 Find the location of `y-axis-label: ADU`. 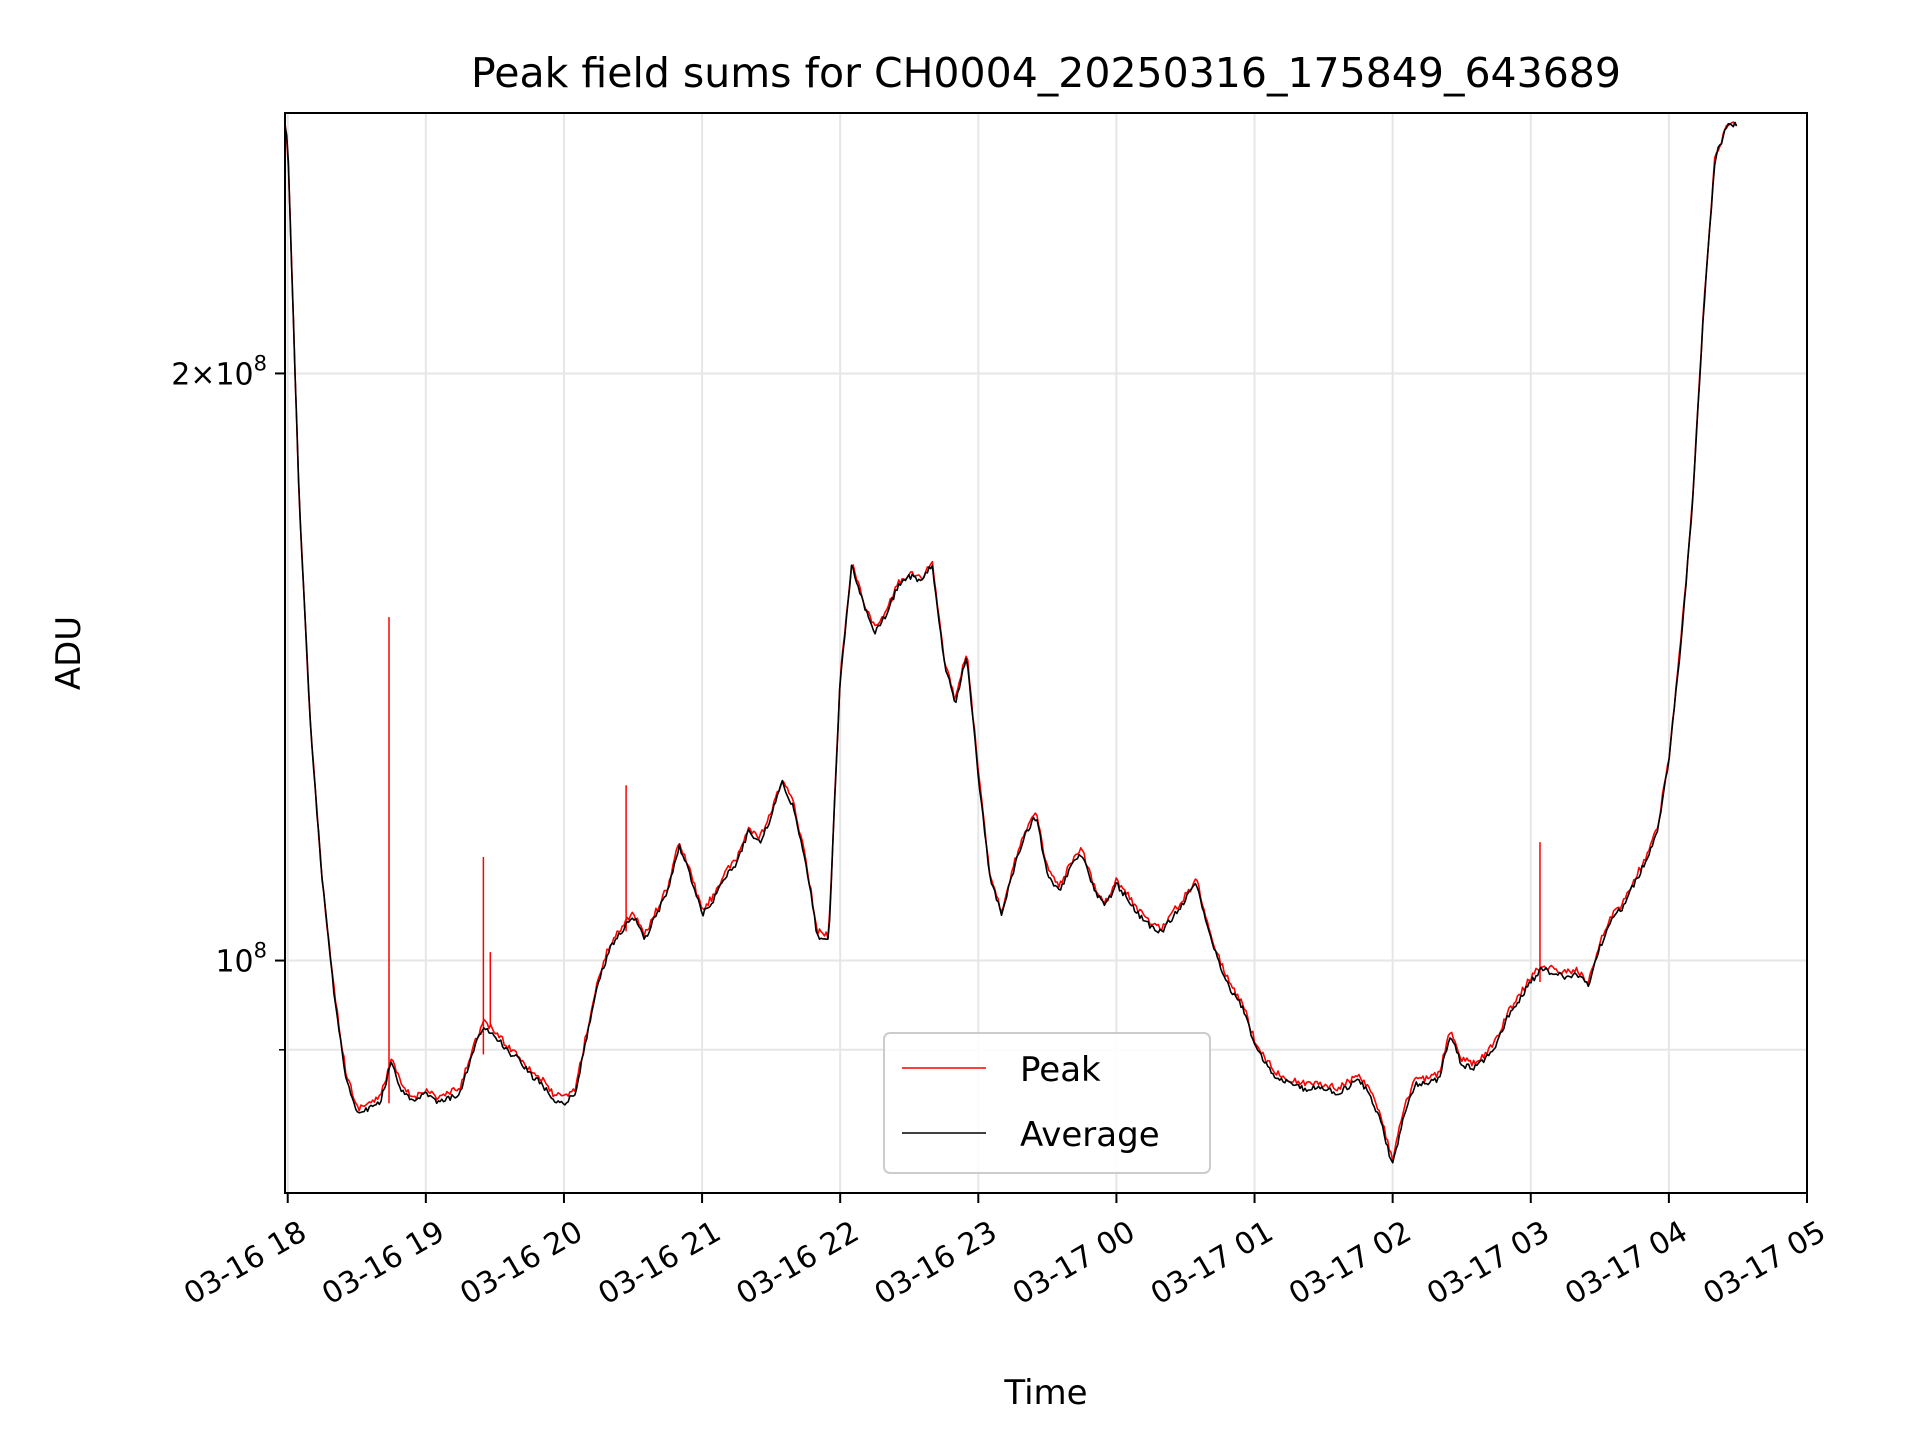

y-axis-label: ADU is located at coordinates (69, 653).